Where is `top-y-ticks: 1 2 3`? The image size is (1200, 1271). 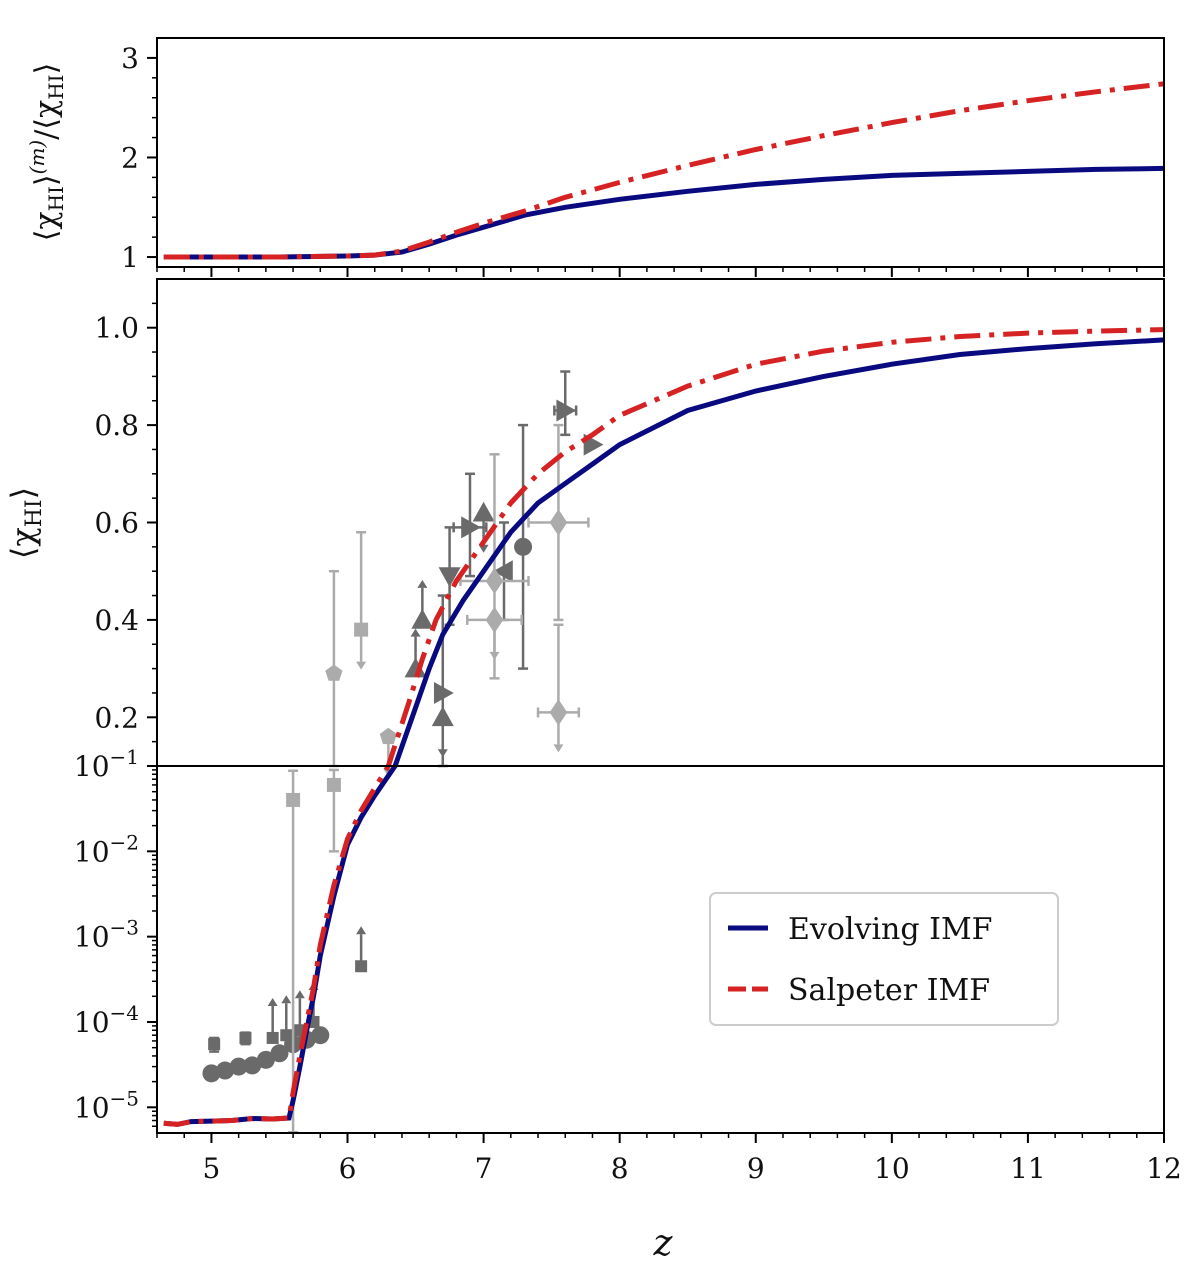 top-y-ticks: 1 2 3 is located at coordinates (139, 158).